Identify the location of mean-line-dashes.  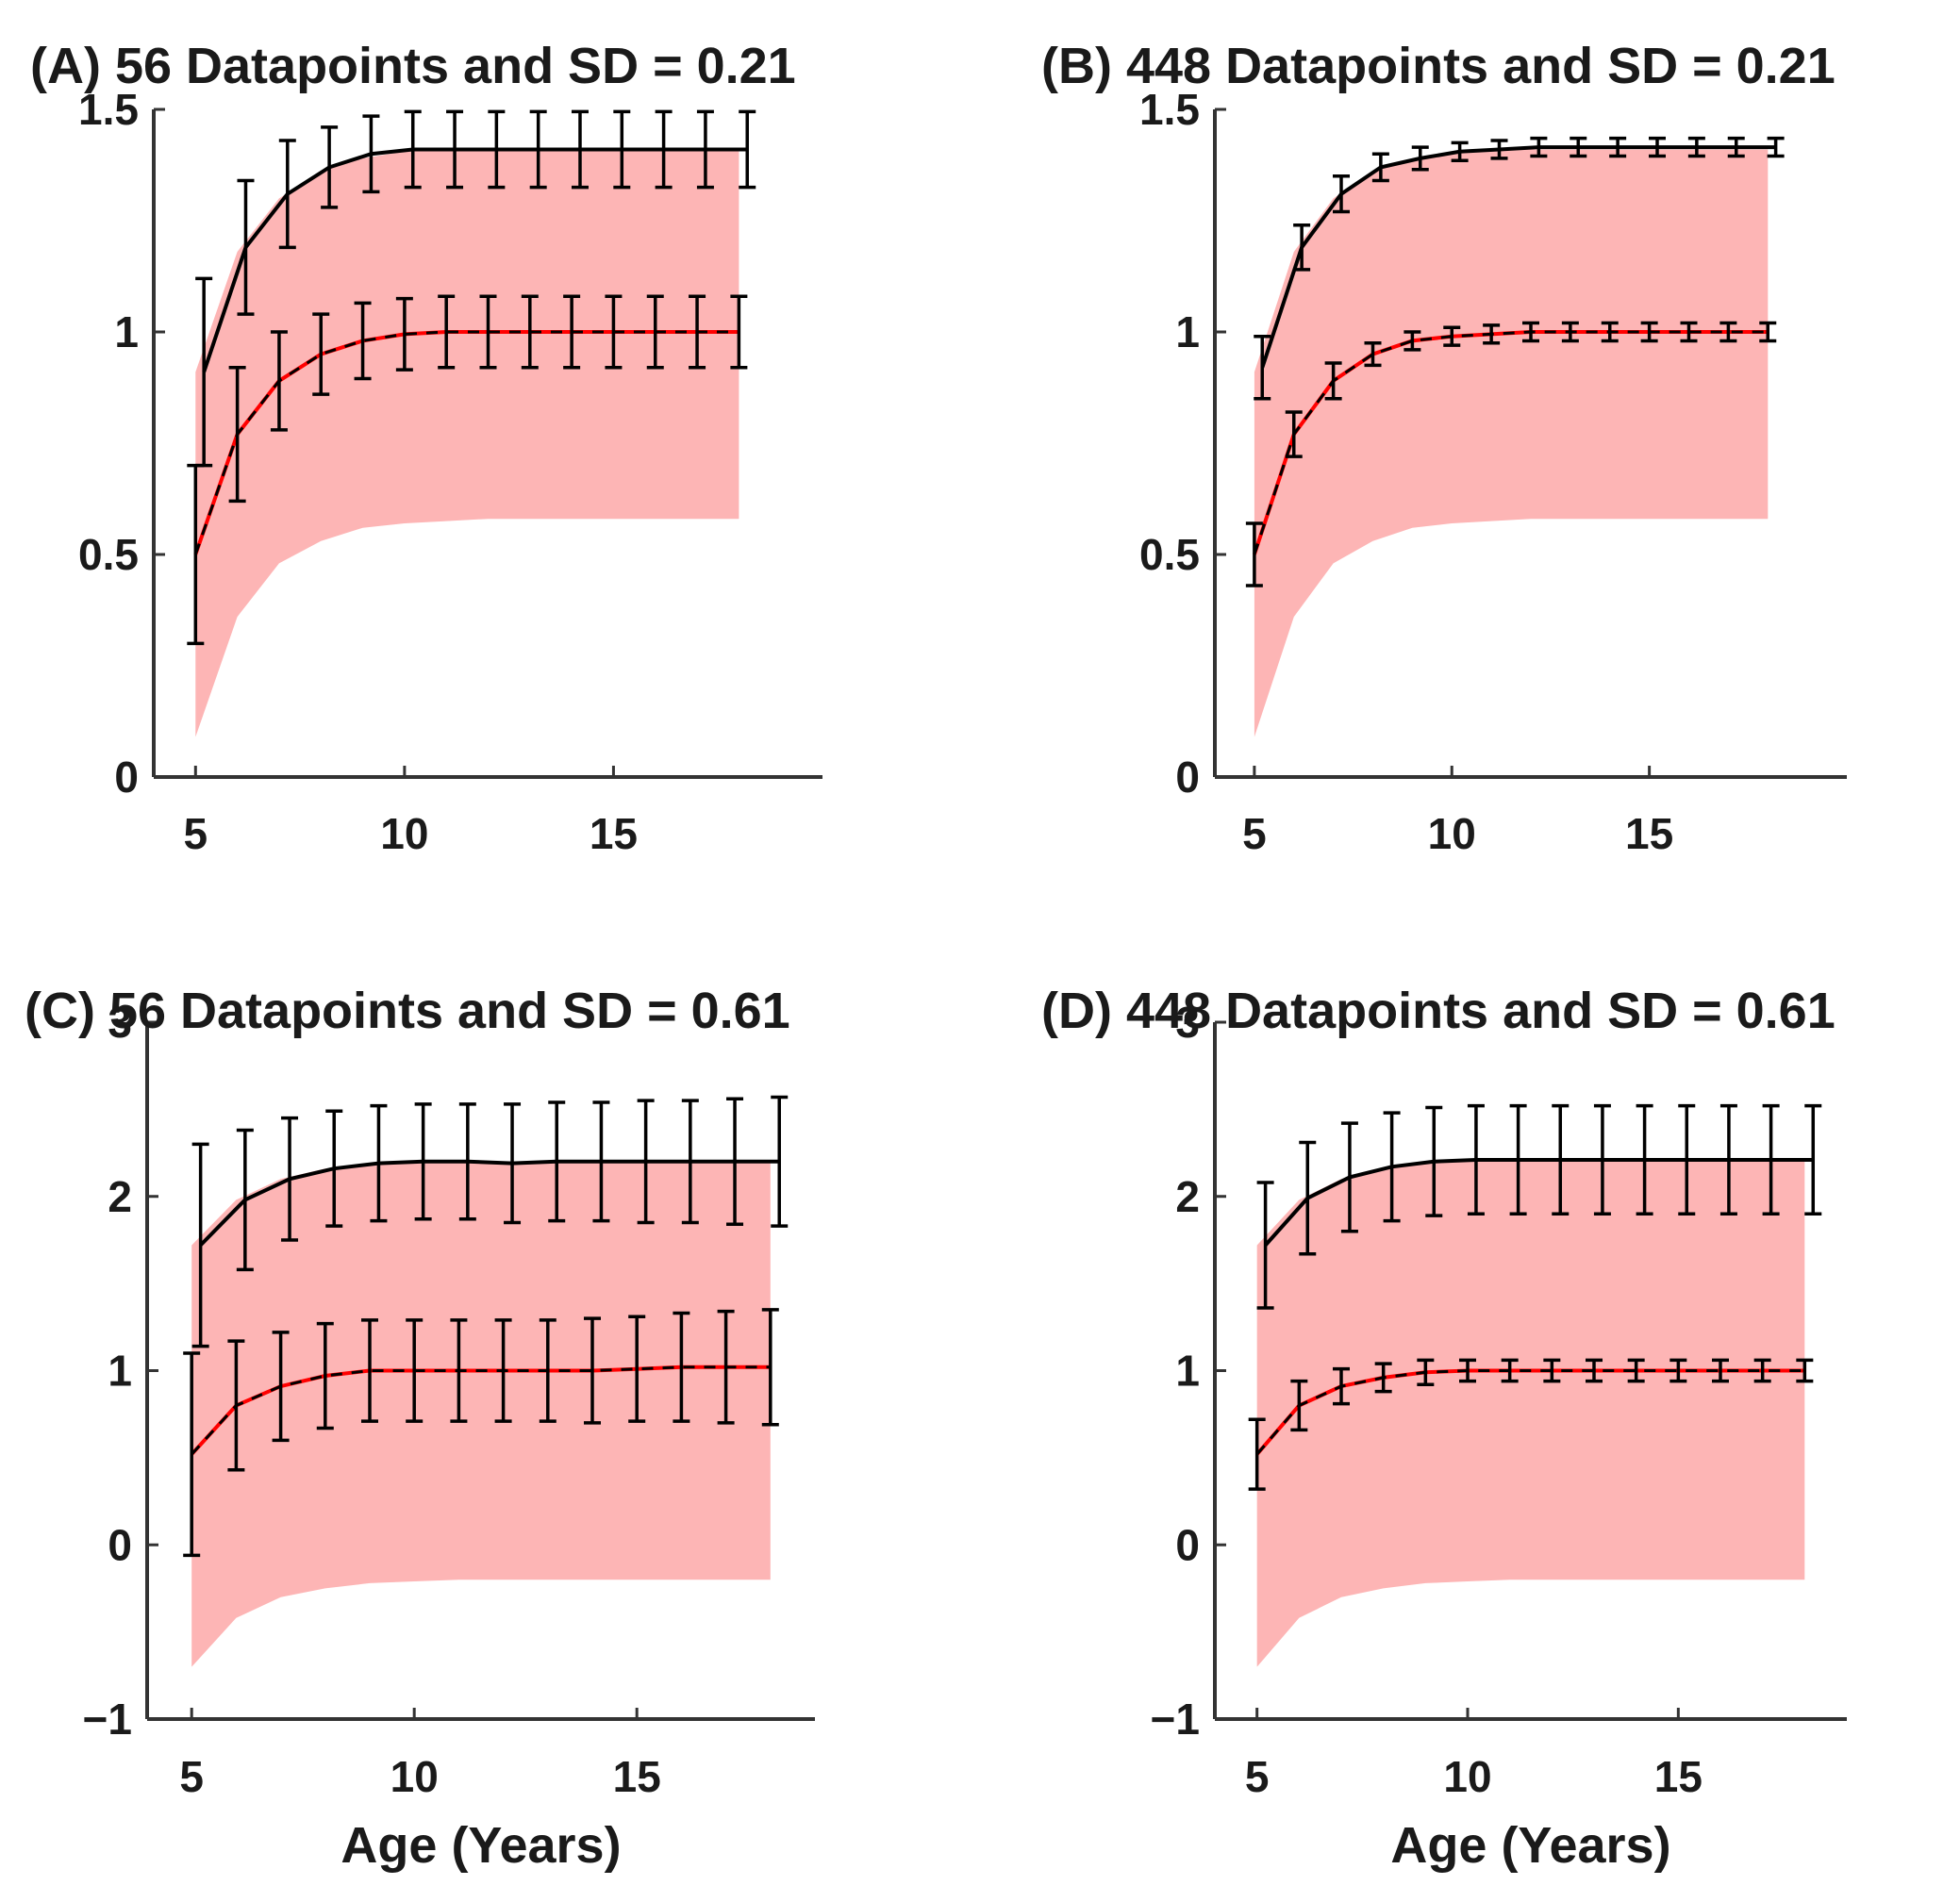
(1530, 1412).